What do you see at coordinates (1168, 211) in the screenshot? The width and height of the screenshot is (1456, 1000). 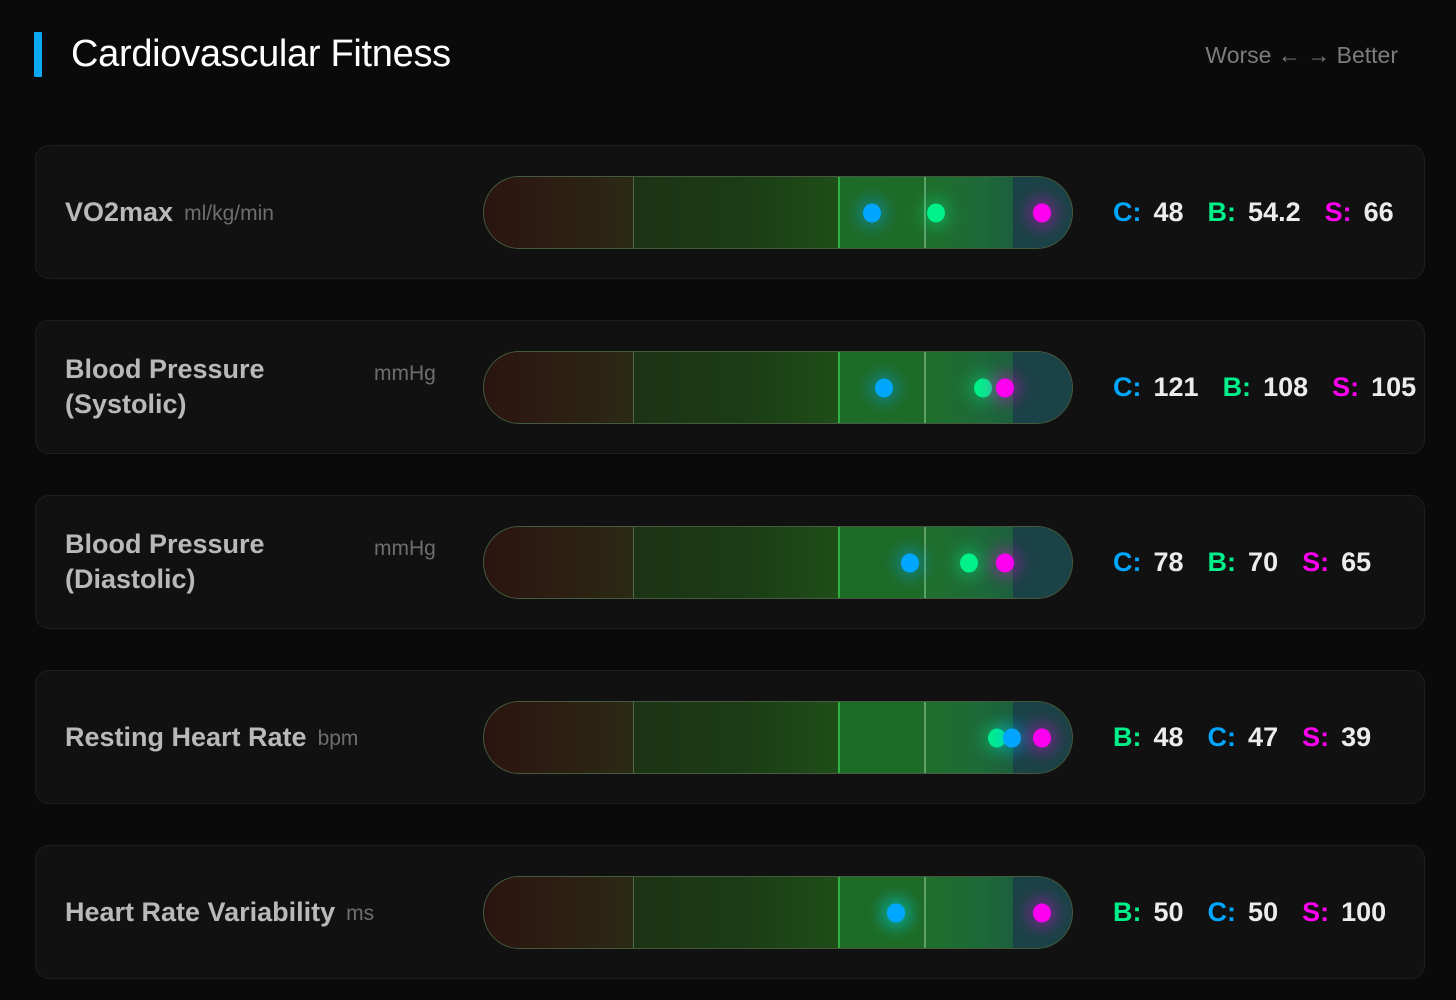 I see `series-value: 48` at bounding box center [1168, 211].